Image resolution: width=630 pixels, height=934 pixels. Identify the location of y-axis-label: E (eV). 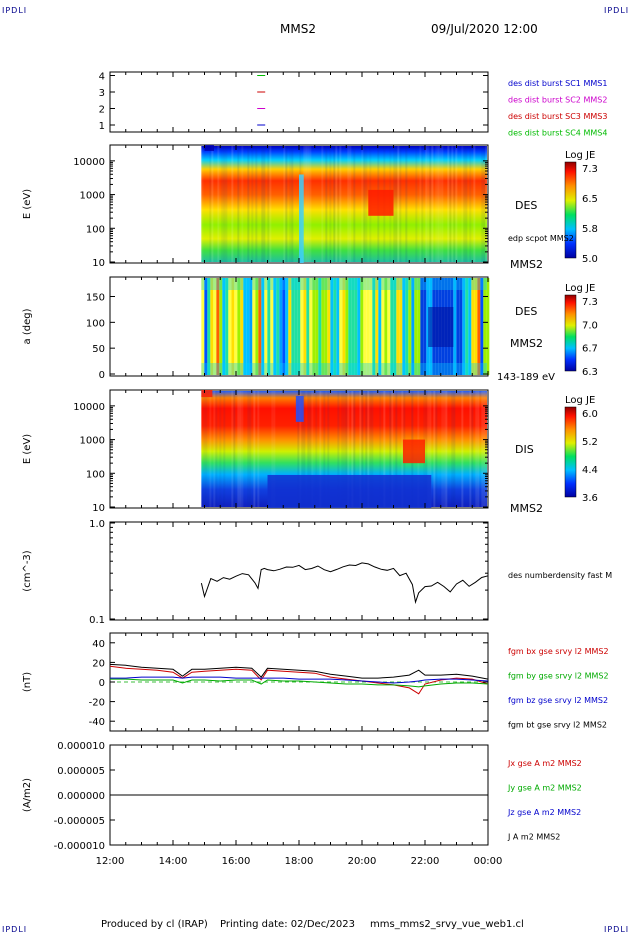
(27, 204).